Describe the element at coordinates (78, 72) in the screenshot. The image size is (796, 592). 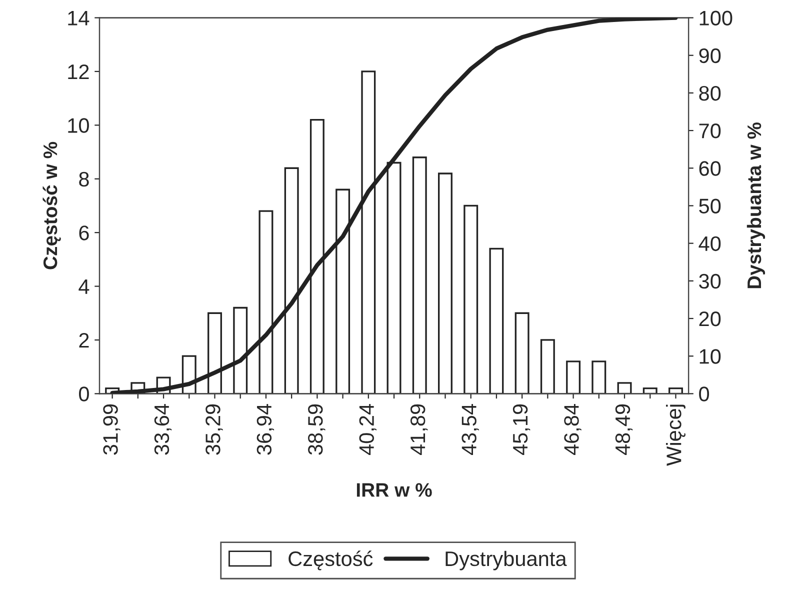
I see `y-tick-label: 12` at that location.